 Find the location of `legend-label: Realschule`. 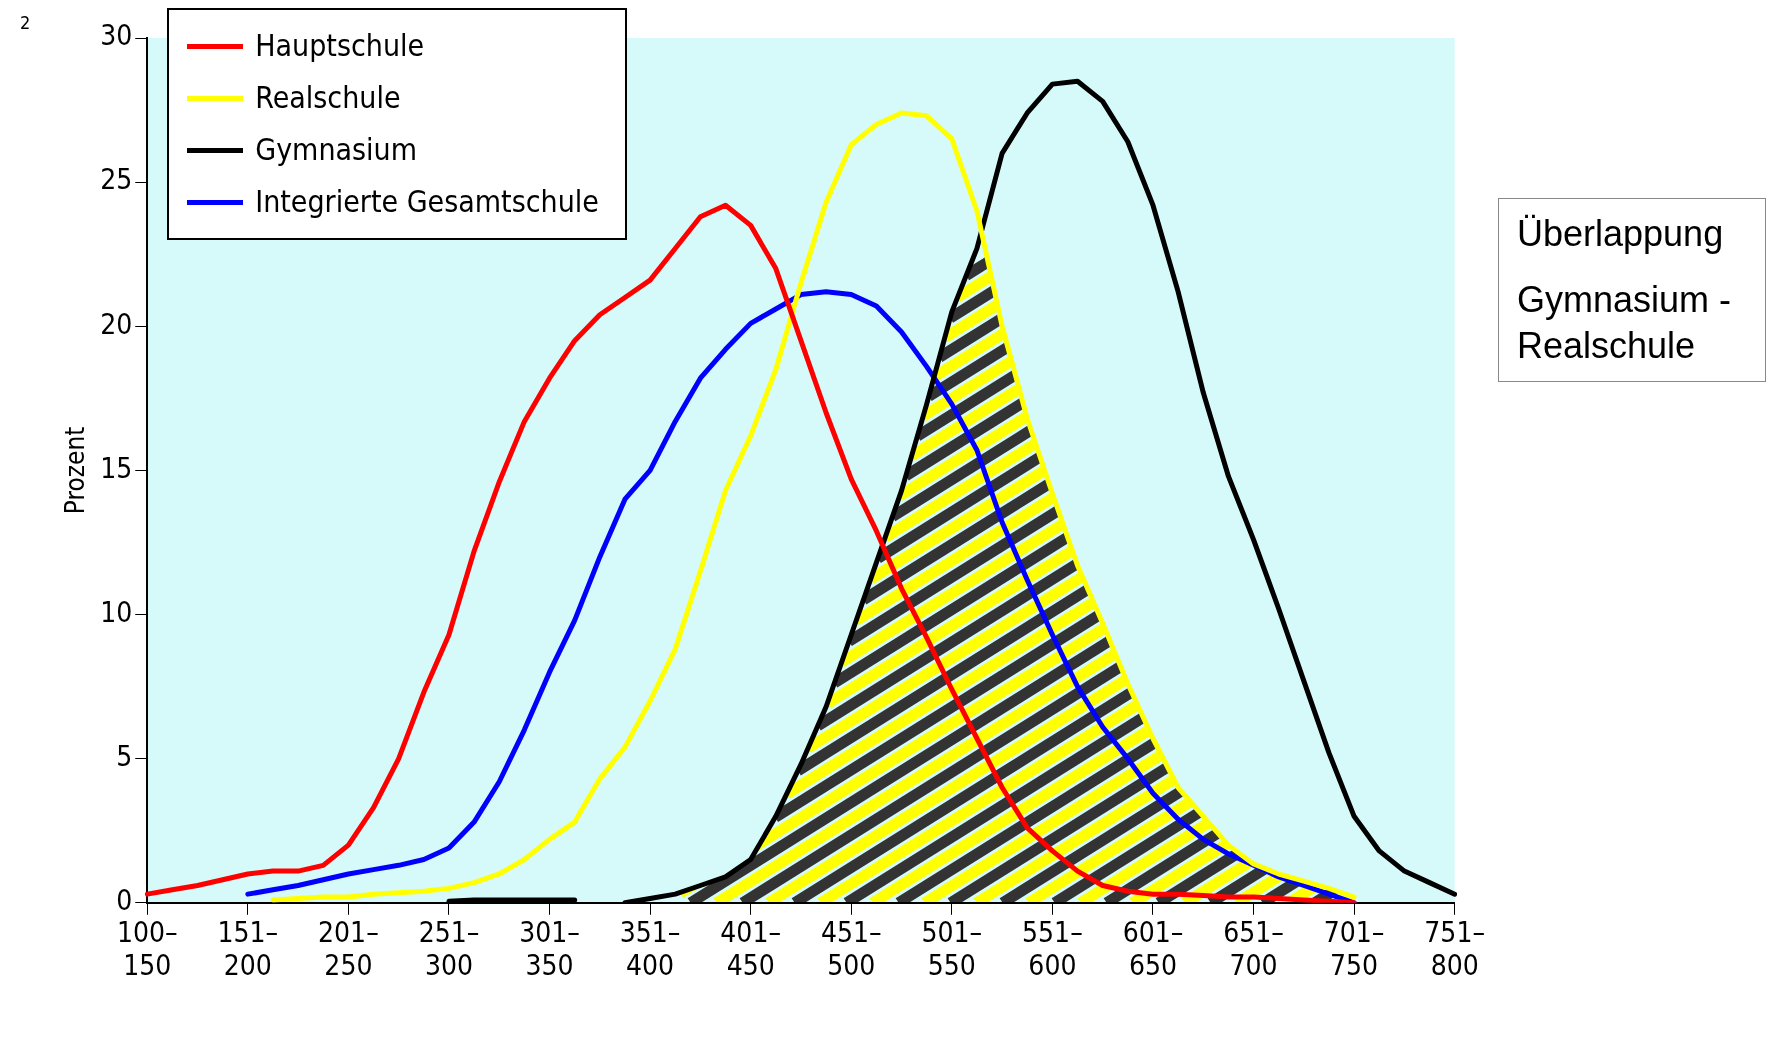

legend-label: Realschule is located at coordinates (328, 98).